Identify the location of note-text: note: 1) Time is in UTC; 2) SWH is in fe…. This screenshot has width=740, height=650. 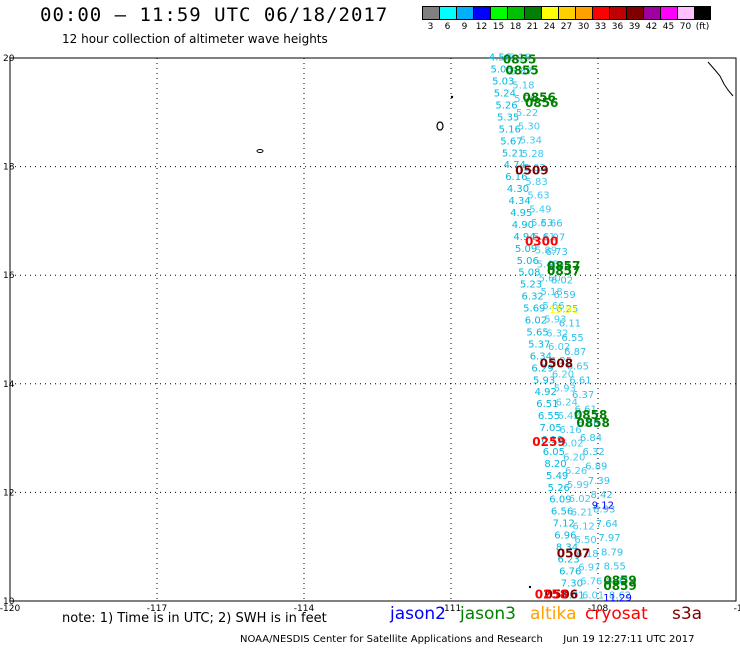
(194, 618).